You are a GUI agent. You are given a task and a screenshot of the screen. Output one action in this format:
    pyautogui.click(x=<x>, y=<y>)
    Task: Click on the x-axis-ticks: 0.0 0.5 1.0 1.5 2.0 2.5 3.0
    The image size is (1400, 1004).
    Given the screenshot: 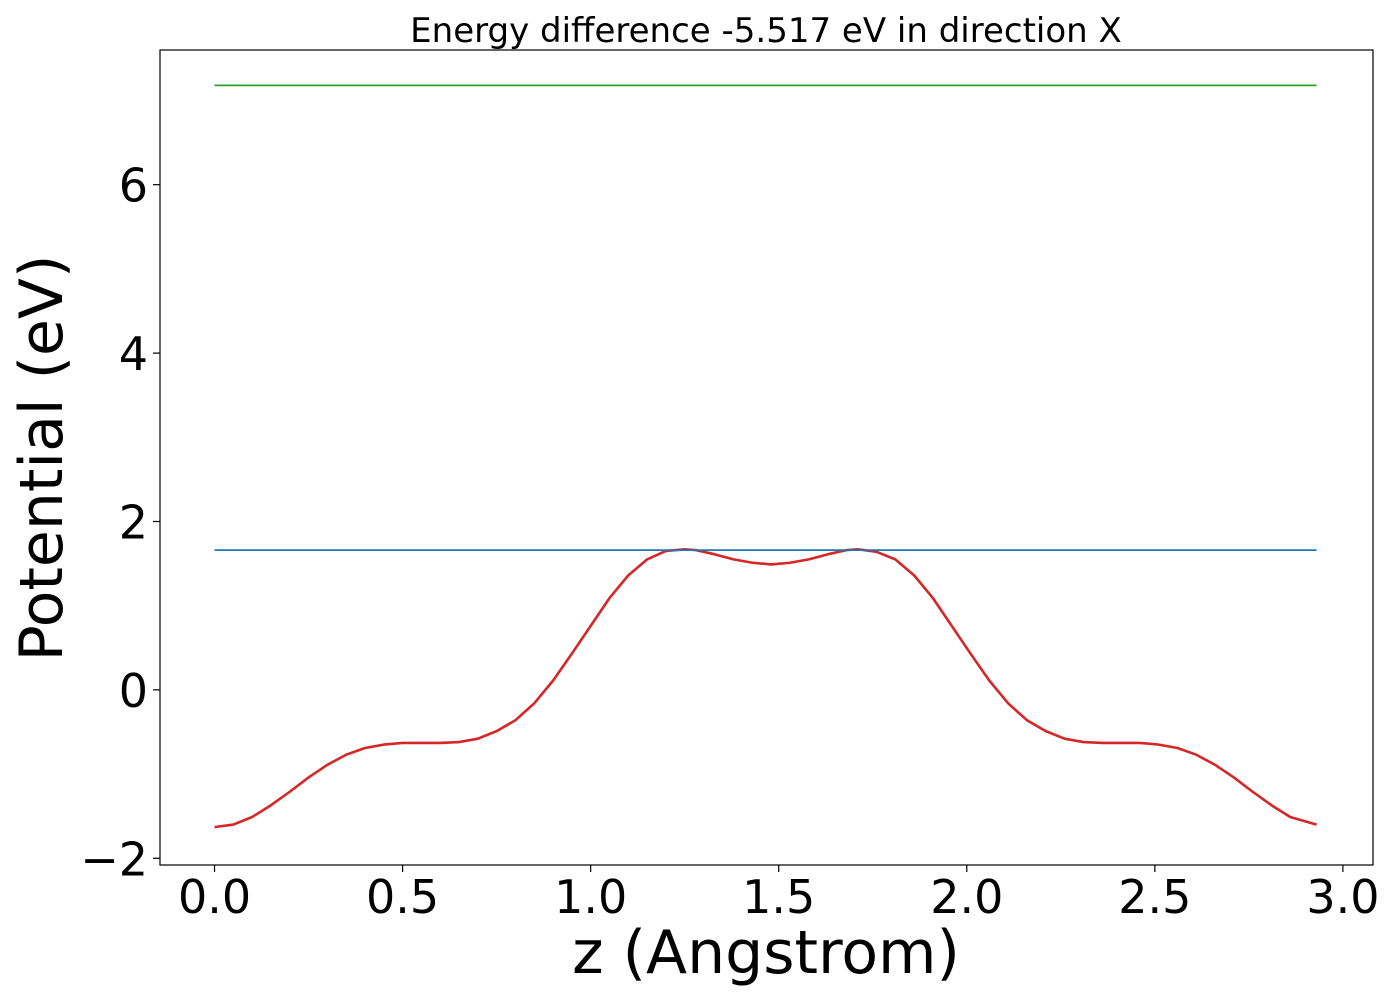 What is the action you would take?
    pyautogui.click(x=778, y=894)
    